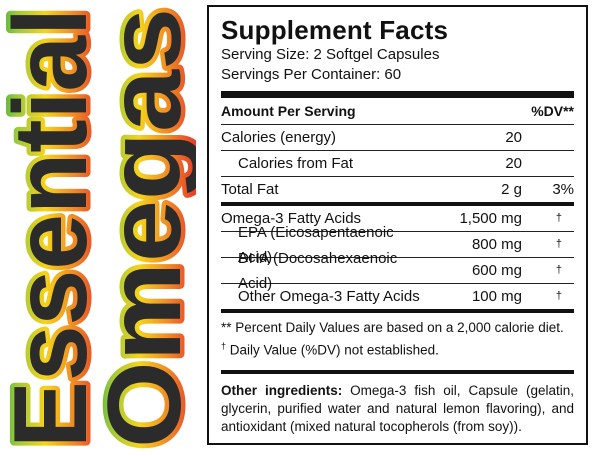 Image resolution: width=600 pixels, height=456 pixels. Describe the element at coordinates (311, 74) in the screenshot. I see `servings-per-container: Servings Per Container: 60` at that location.